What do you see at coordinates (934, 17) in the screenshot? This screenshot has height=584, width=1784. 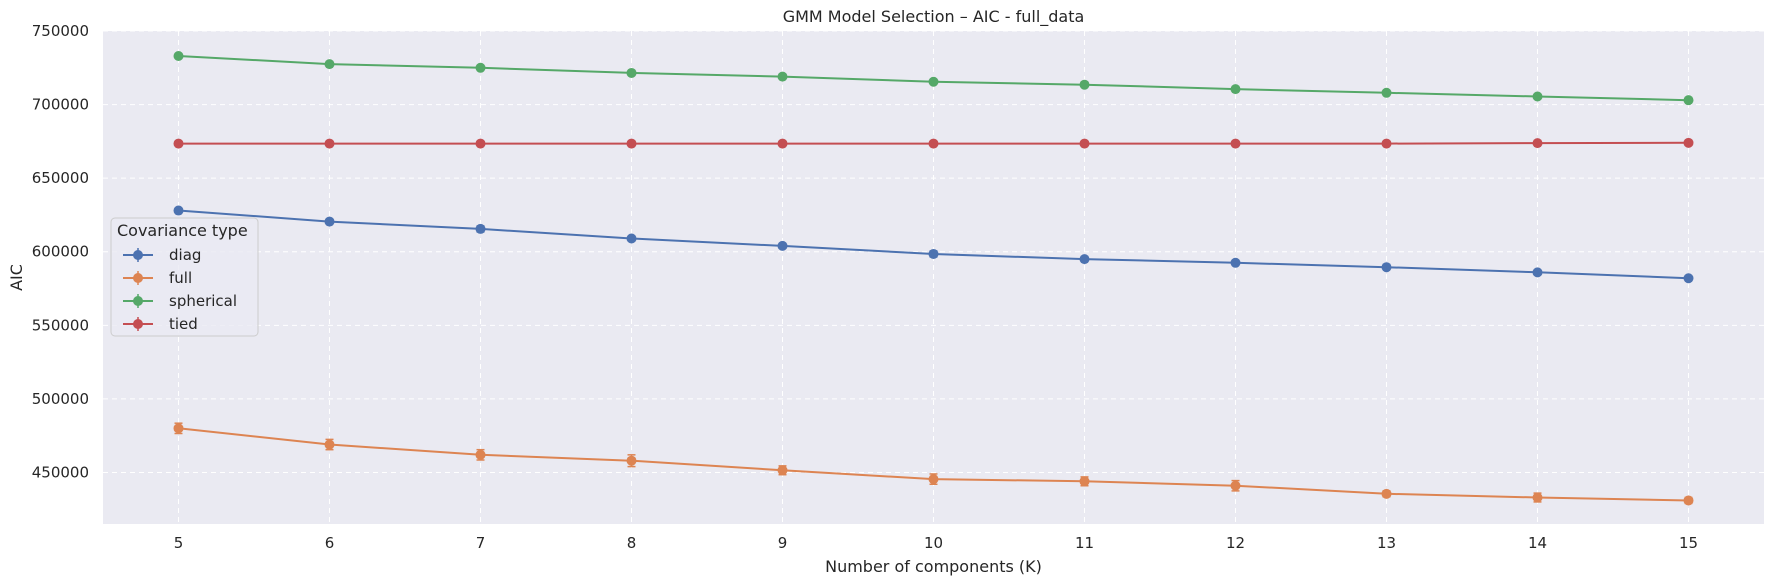 I see `chart-title: GMM Model Selection – AIC - full_data` at bounding box center [934, 17].